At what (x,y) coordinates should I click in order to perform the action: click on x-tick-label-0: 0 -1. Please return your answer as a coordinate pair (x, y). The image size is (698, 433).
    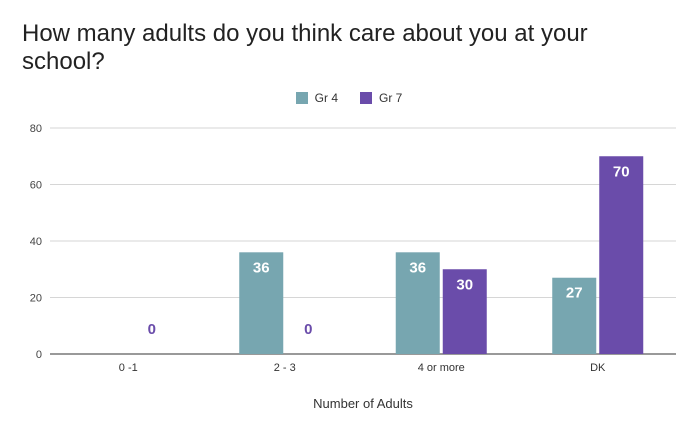
    Looking at the image, I should click on (128, 368).